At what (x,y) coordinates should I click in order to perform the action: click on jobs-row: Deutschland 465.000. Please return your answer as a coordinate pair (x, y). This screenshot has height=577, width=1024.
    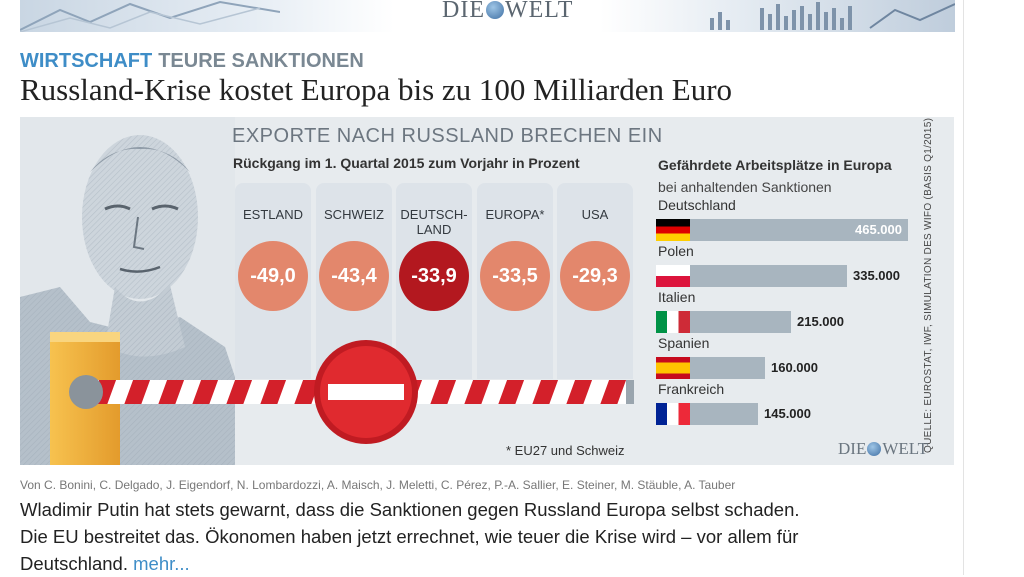
    Looking at the image, I should click on (786, 219).